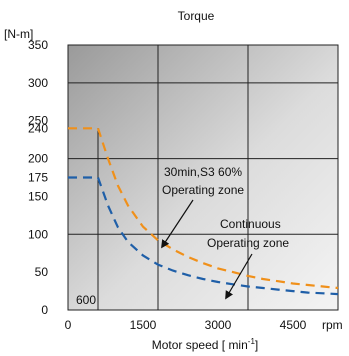 This screenshot has height=356, width=349. What do you see at coordinates (38, 196) in the screenshot?
I see `y-tick-label: 150` at bounding box center [38, 196].